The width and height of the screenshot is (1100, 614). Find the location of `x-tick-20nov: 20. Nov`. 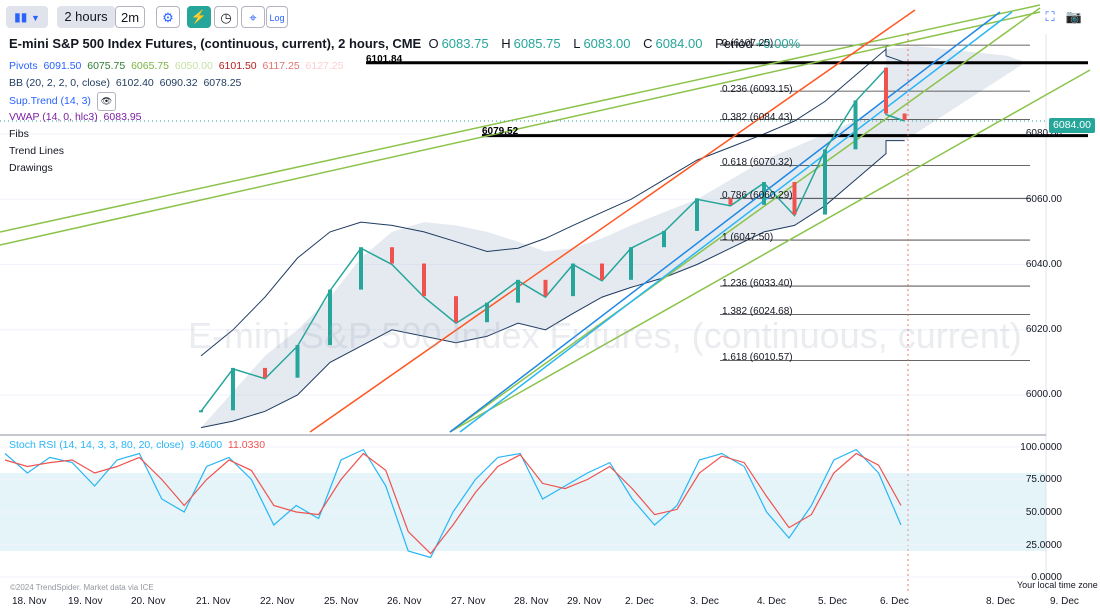

x-tick-20nov: 20. Nov is located at coordinates (148, 601).